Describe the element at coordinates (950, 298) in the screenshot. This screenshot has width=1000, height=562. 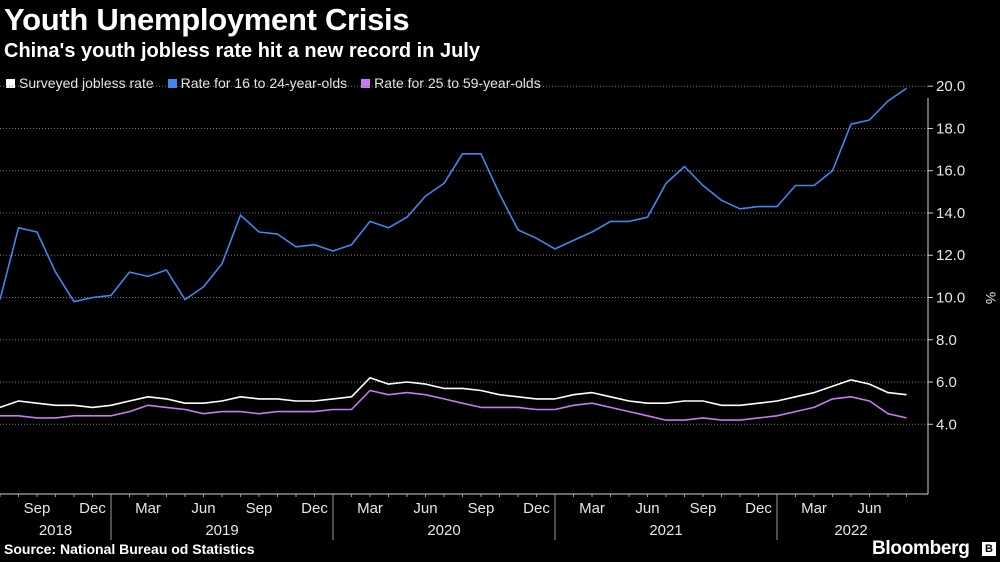
I see `y-tick-label-3: 10.0` at that location.